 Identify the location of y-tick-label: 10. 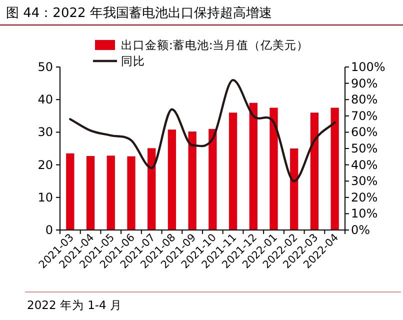
(45, 197).